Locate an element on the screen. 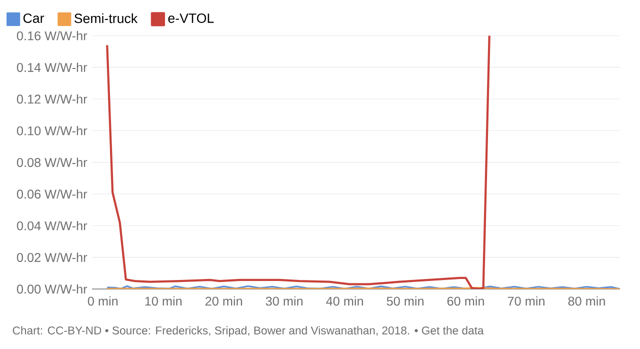 Image resolution: width=640 pixels, height=349 pixels. y-tick-label: 0.14 W/W-hr is located at coordinates (52, 67).